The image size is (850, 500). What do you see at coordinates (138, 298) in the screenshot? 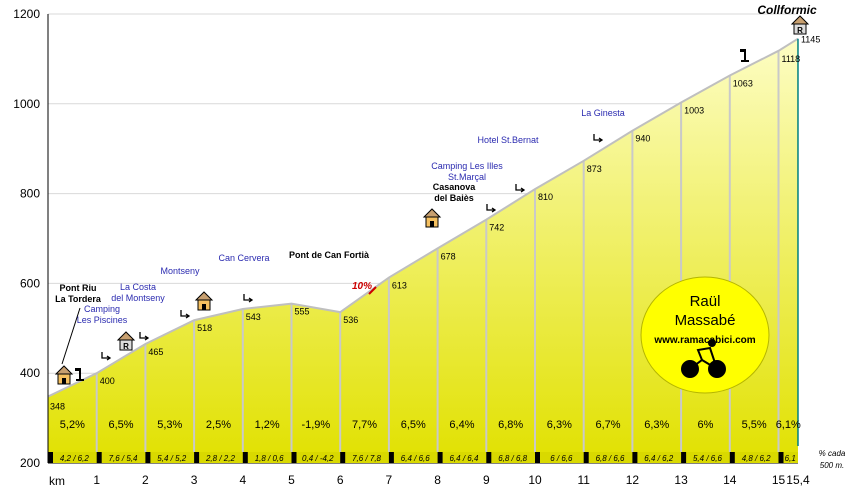
I see `place-label: del Montseny` at bounding box center [138, 298].